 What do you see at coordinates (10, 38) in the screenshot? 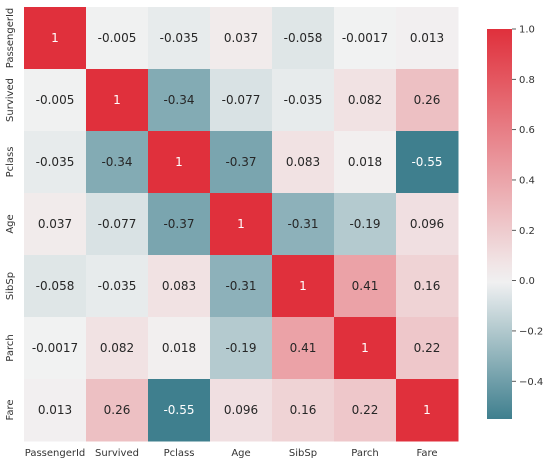
I see `y-tick-label: PassengerId` at bounding box center [10, 38].